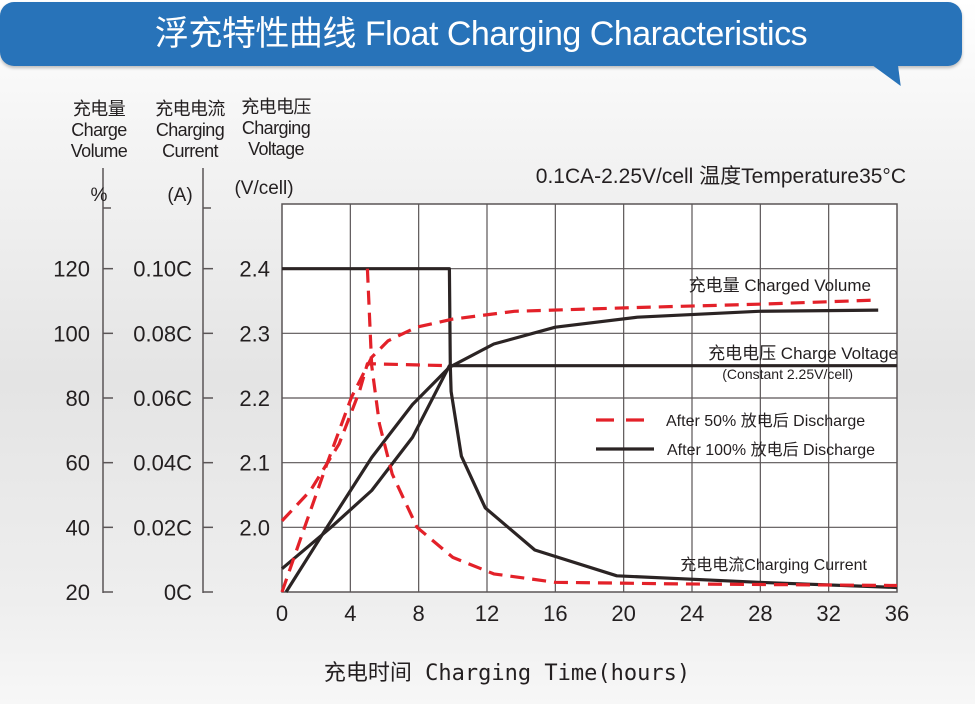 The image size is (975, 704). Describe the element at coordinates (771, 450) in the screenshot. I see `legend-label: After 100% 放电后 Discharge` at that location.